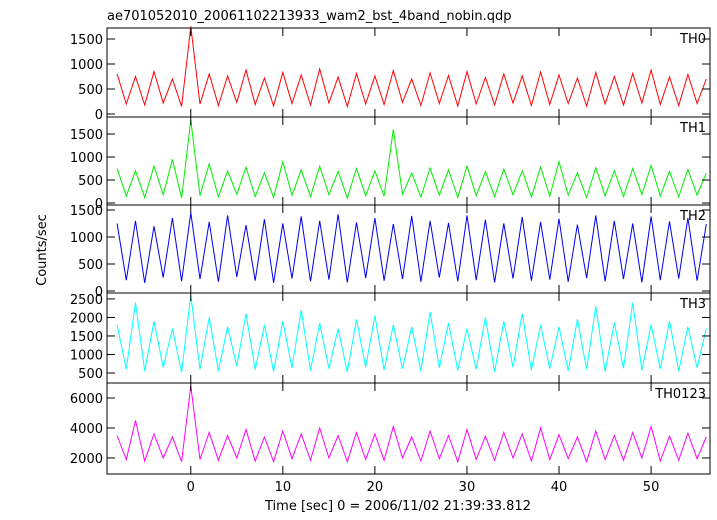 Image resolution: width=717 pixels, height=520 pixels. I want to click on y-tick-label: 6000, so click(86, 399).